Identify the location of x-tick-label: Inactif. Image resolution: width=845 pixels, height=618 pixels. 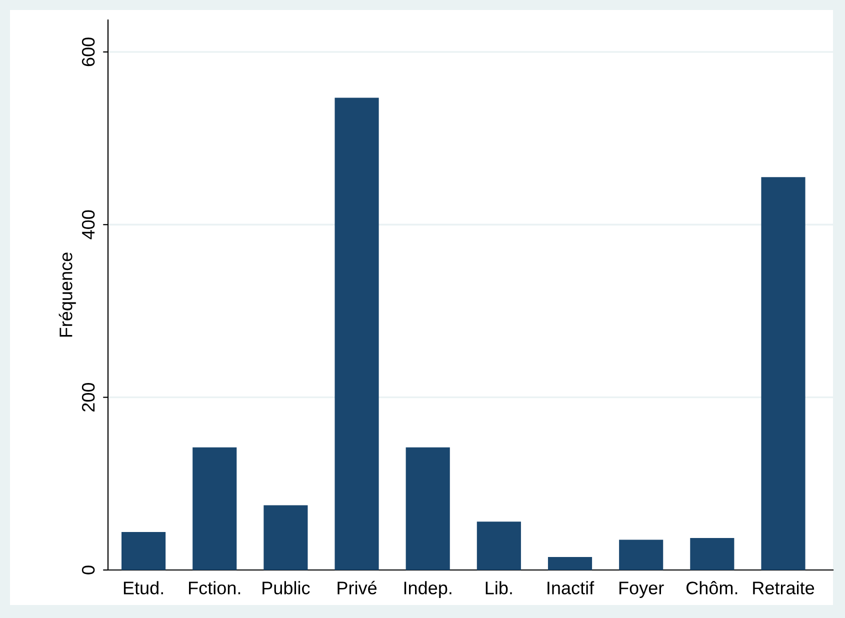
(571, 587).